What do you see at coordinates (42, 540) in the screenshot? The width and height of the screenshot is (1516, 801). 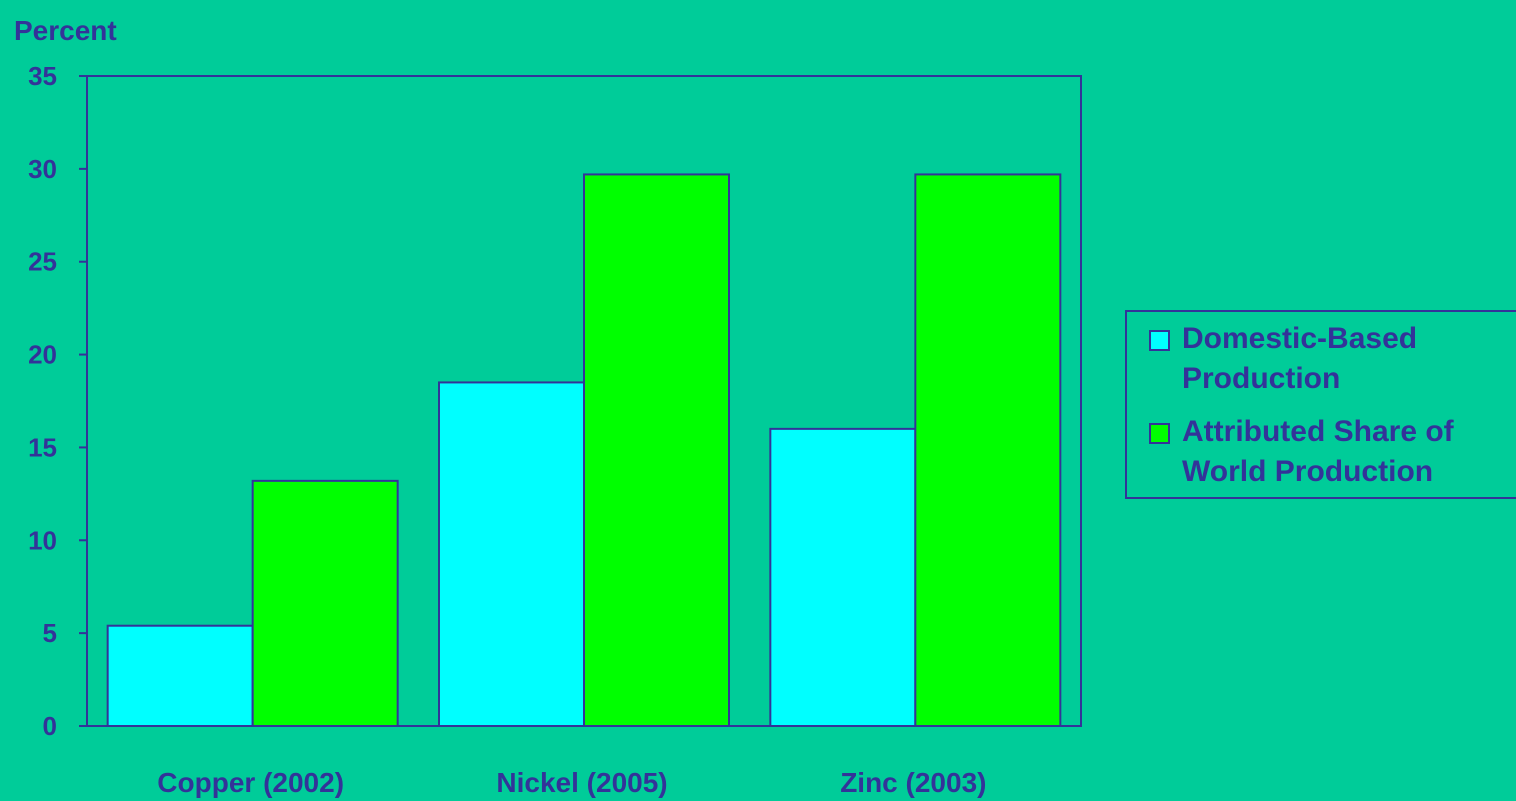 I see `y-tick-label: 10` at bounding box center [42, 540].